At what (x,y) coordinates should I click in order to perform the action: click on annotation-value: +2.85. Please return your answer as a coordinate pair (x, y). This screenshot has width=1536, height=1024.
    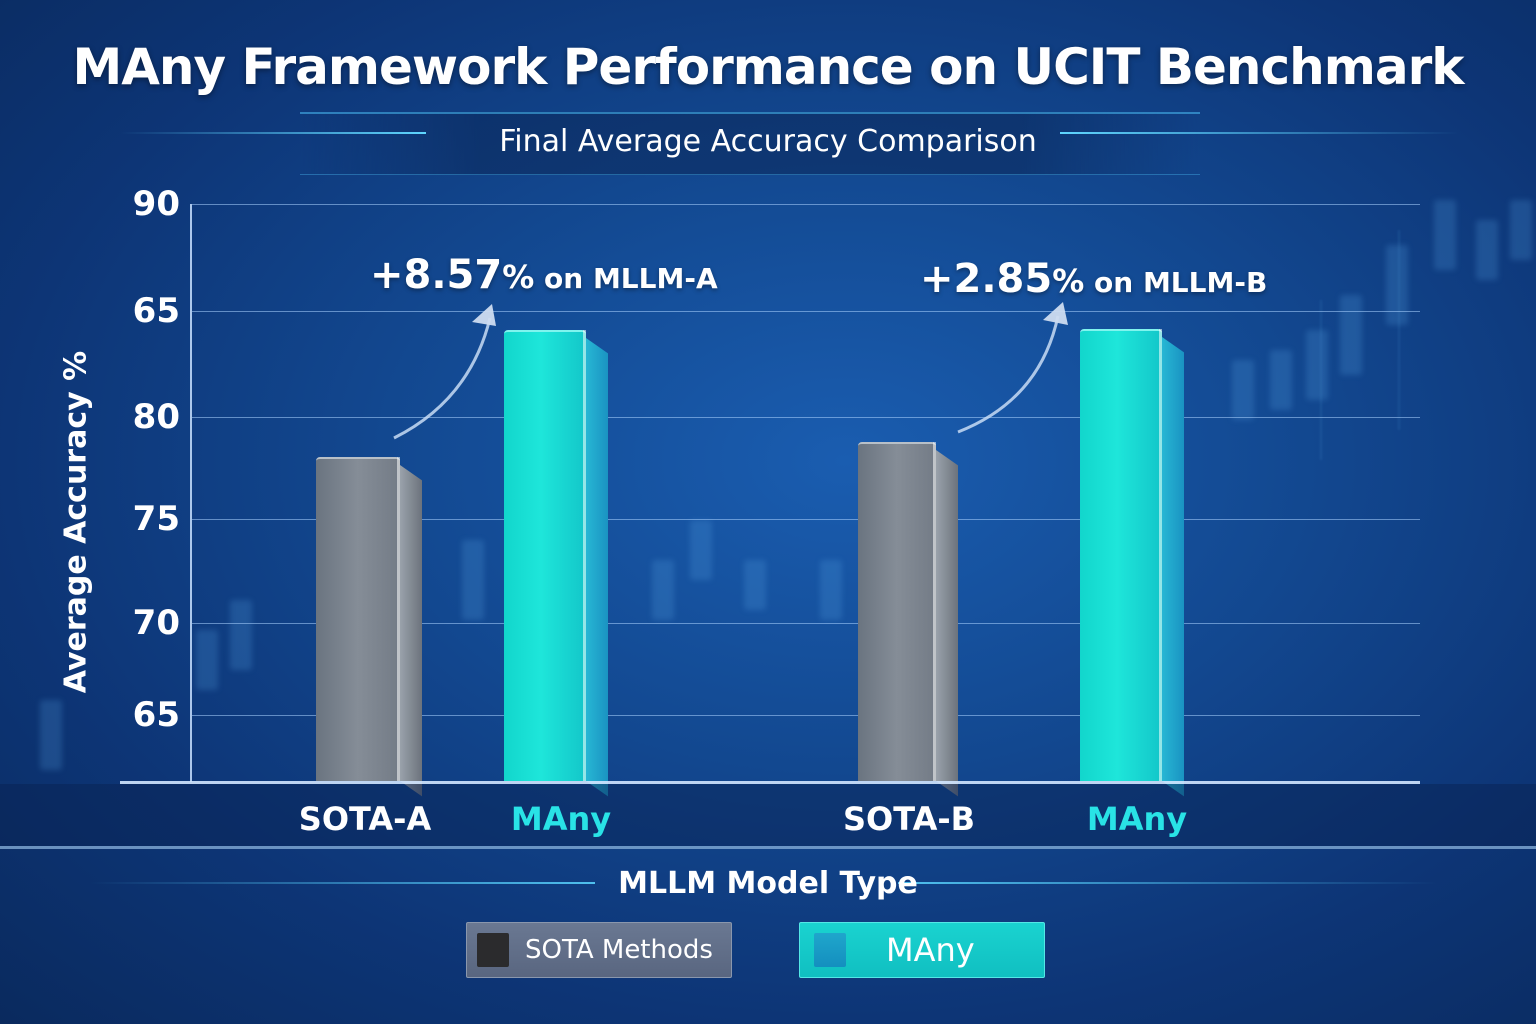
    Looking at the image, I should click on (986, 279).